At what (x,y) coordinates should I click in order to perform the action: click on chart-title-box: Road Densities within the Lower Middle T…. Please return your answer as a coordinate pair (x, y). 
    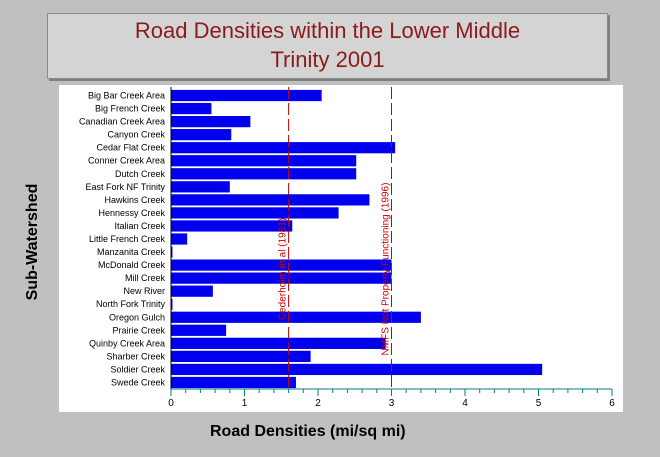
    Looking at the image, I should click on (327, 46).